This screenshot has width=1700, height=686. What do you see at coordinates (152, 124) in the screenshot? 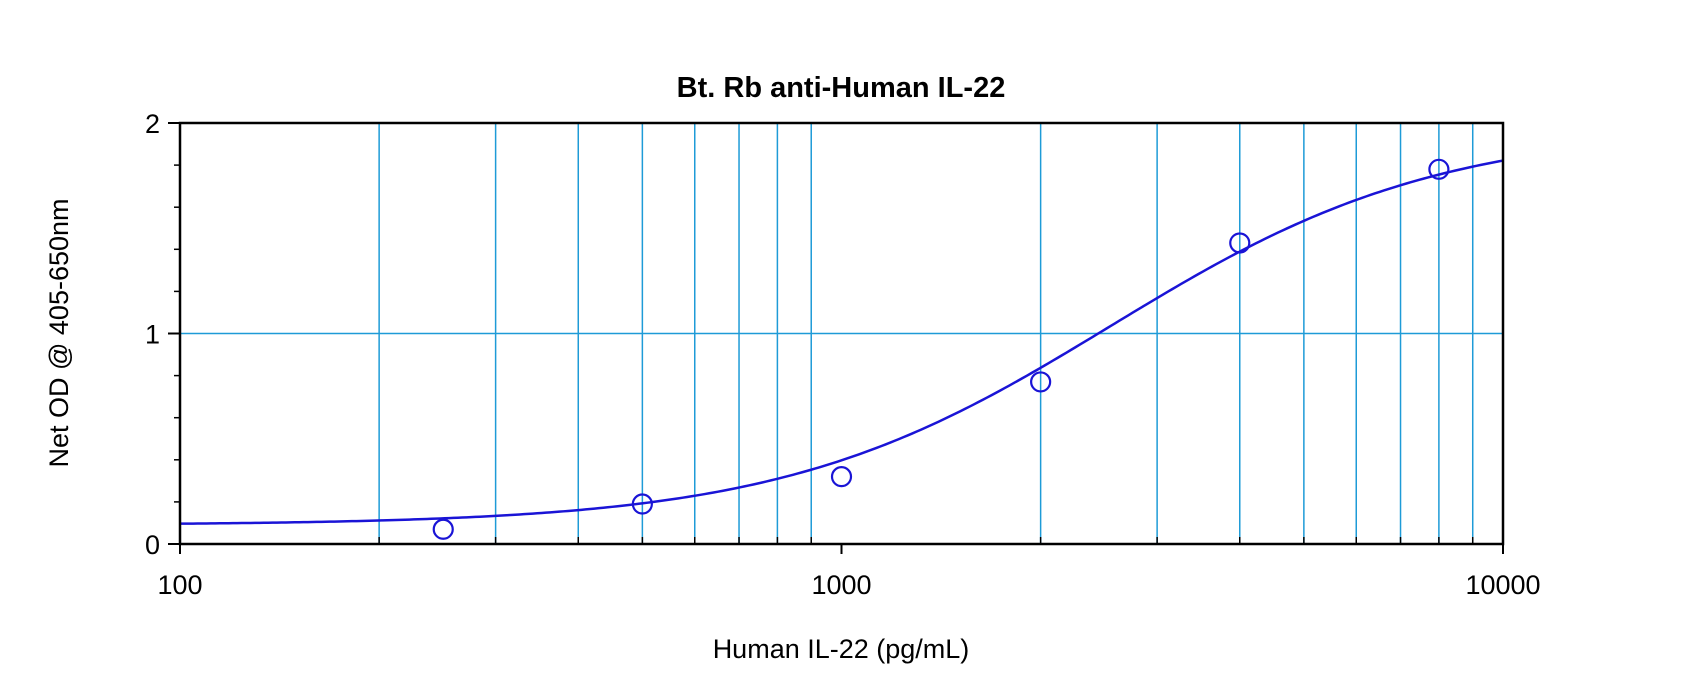
I see `y-tick-label: 2` at bounding box center [152, 124].